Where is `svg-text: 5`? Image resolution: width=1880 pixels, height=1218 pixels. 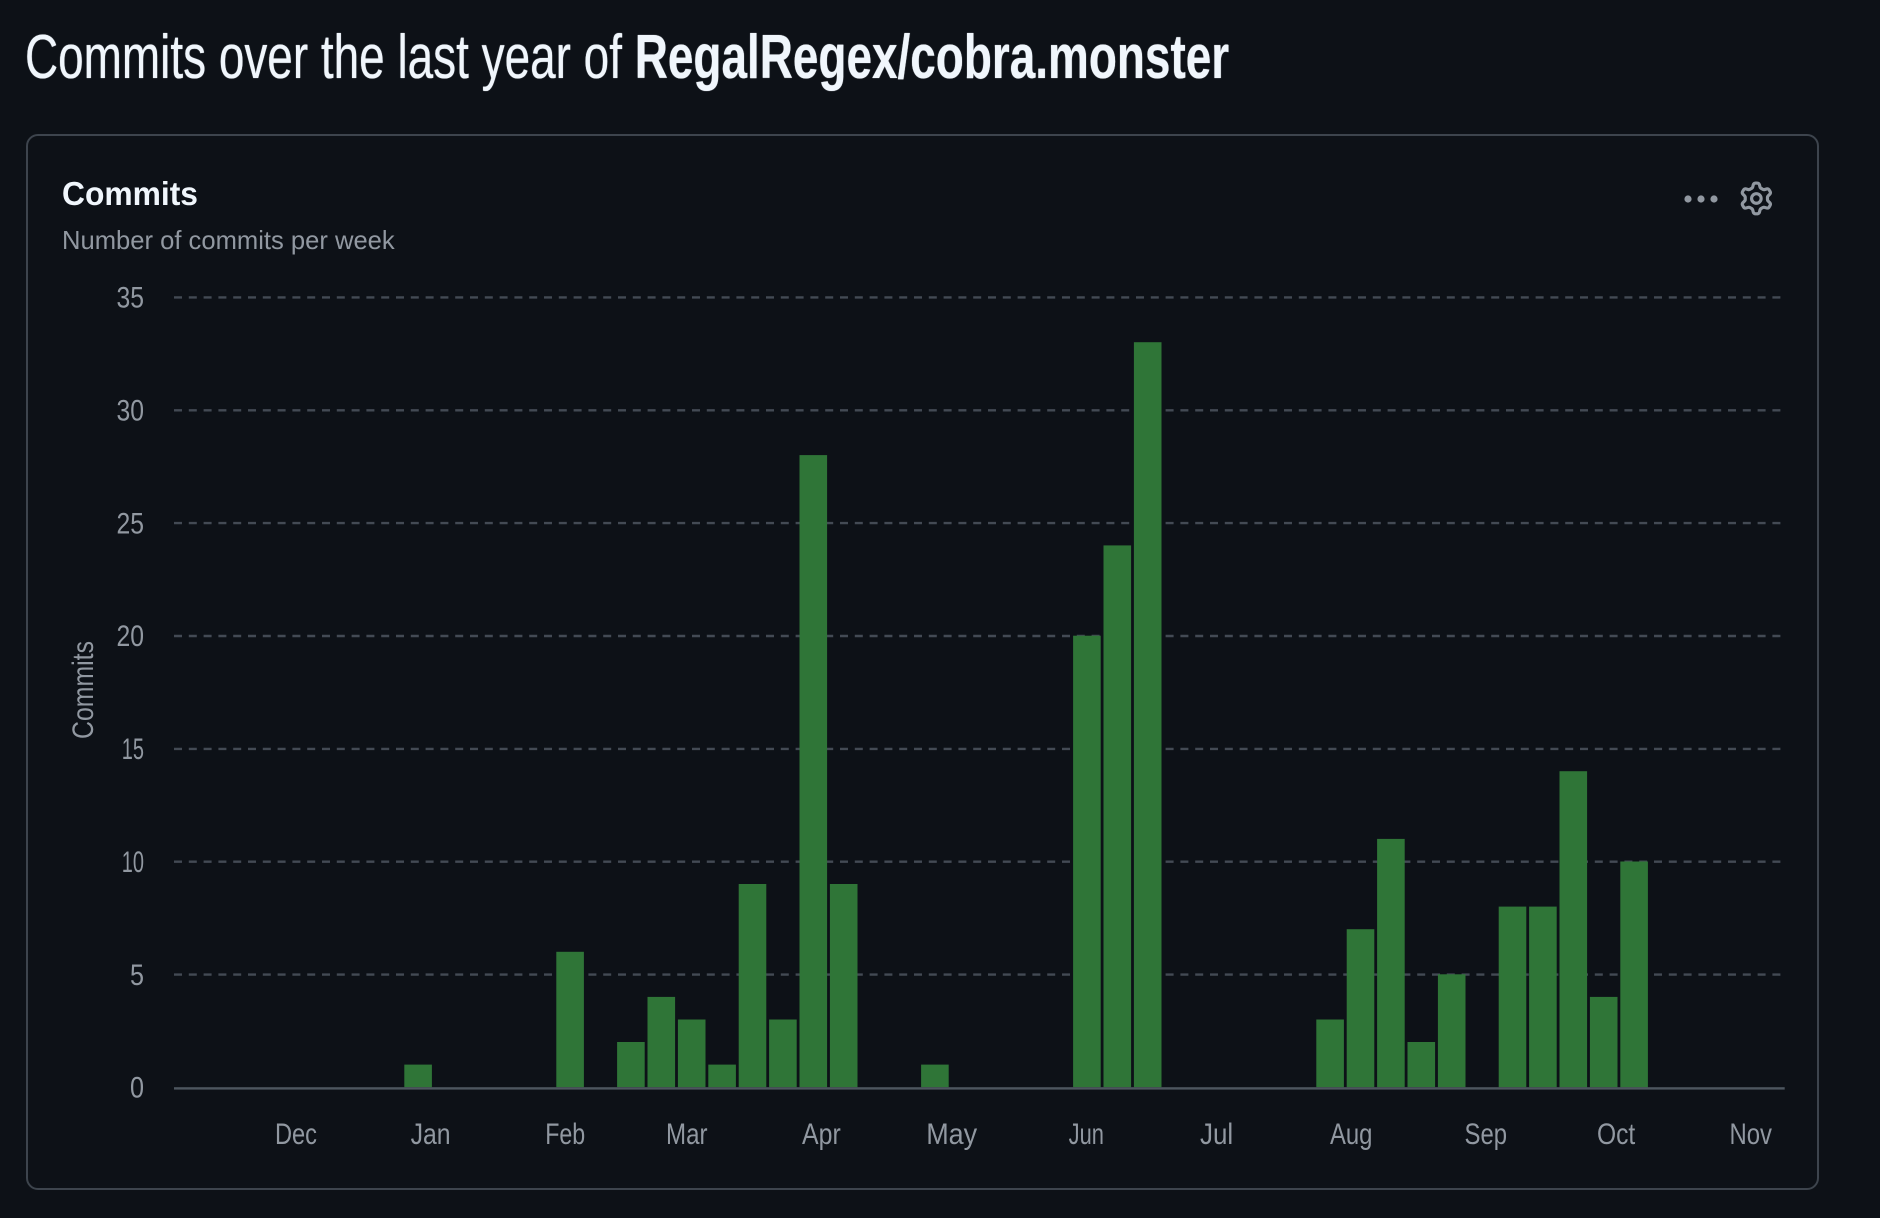
svg-text: 5 is located at coordinates (137, 975).